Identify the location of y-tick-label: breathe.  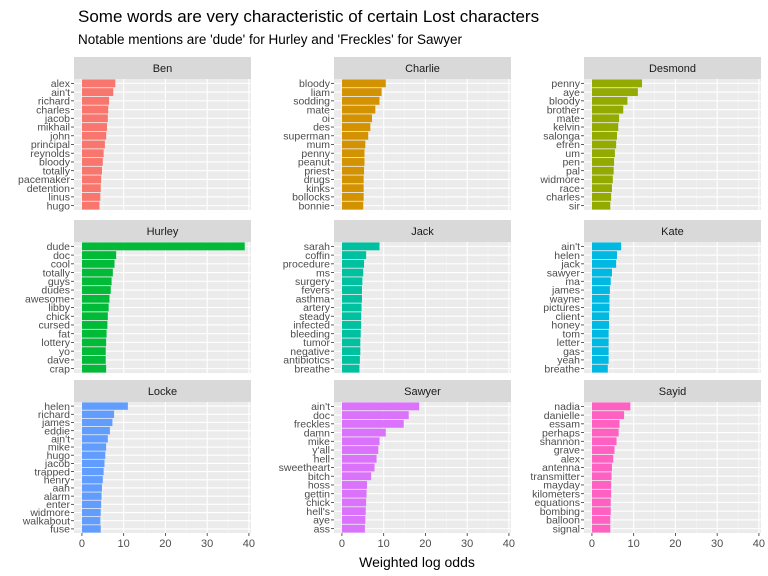
(312, 369).